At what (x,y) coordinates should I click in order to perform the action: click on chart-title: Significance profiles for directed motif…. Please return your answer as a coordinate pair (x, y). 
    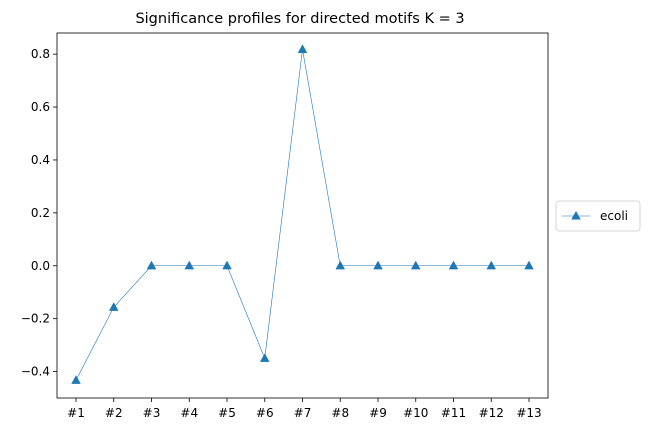
    Looking at the image, I should click on (299, 19).